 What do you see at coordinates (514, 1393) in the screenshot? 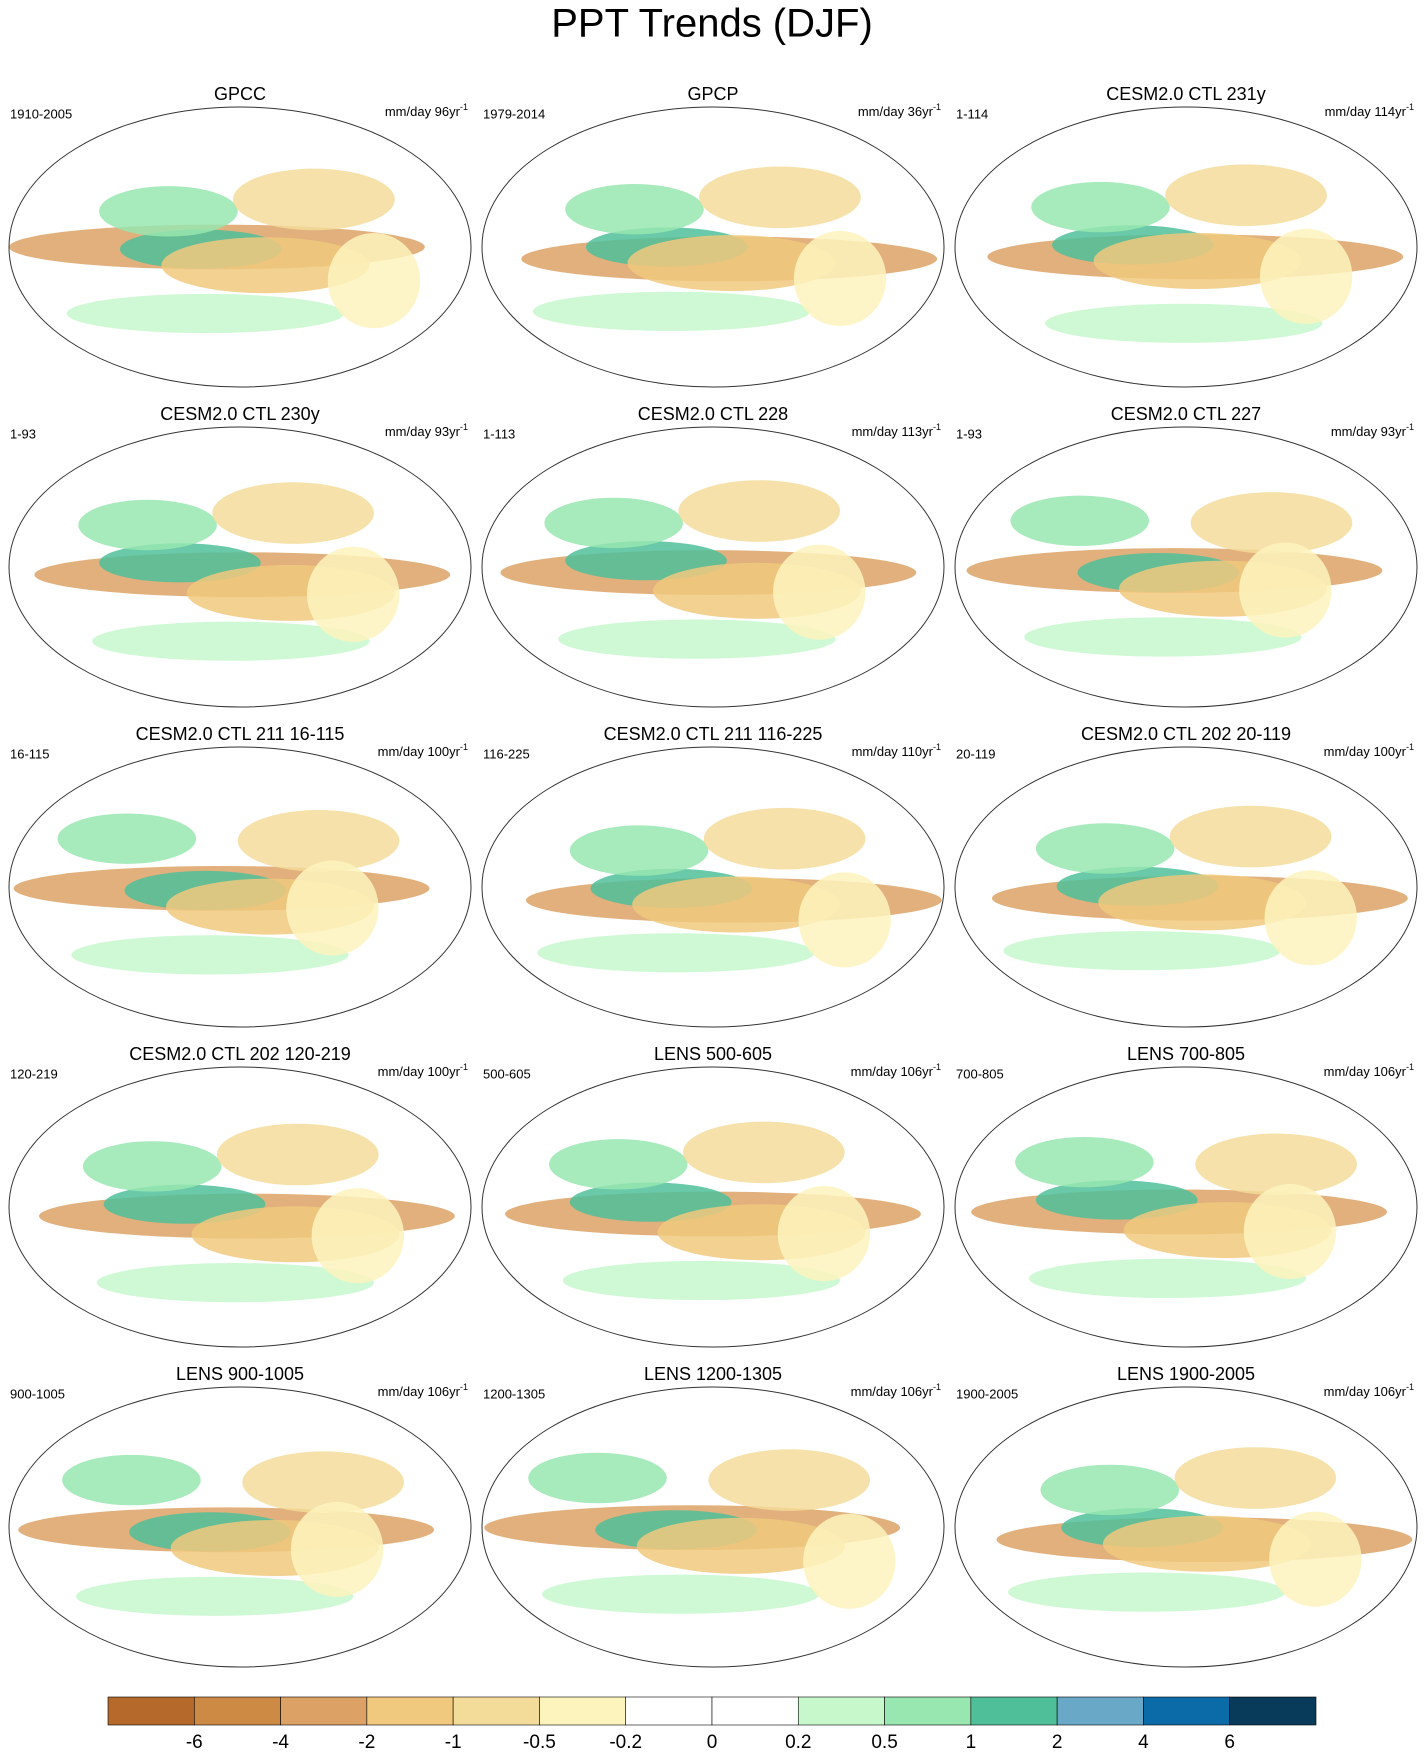
I see `panel-period: 1200-1305` at bounding box center [514, 1393].